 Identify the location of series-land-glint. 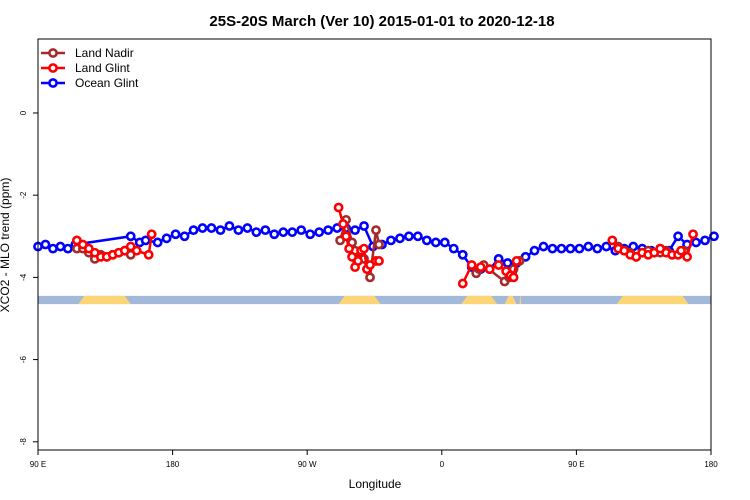
(384, 245).